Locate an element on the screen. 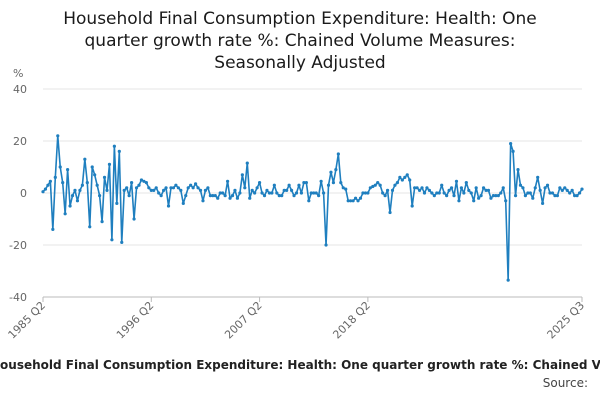  x-tick-label: 1996 Q2 is located at coordinates (135, 320).